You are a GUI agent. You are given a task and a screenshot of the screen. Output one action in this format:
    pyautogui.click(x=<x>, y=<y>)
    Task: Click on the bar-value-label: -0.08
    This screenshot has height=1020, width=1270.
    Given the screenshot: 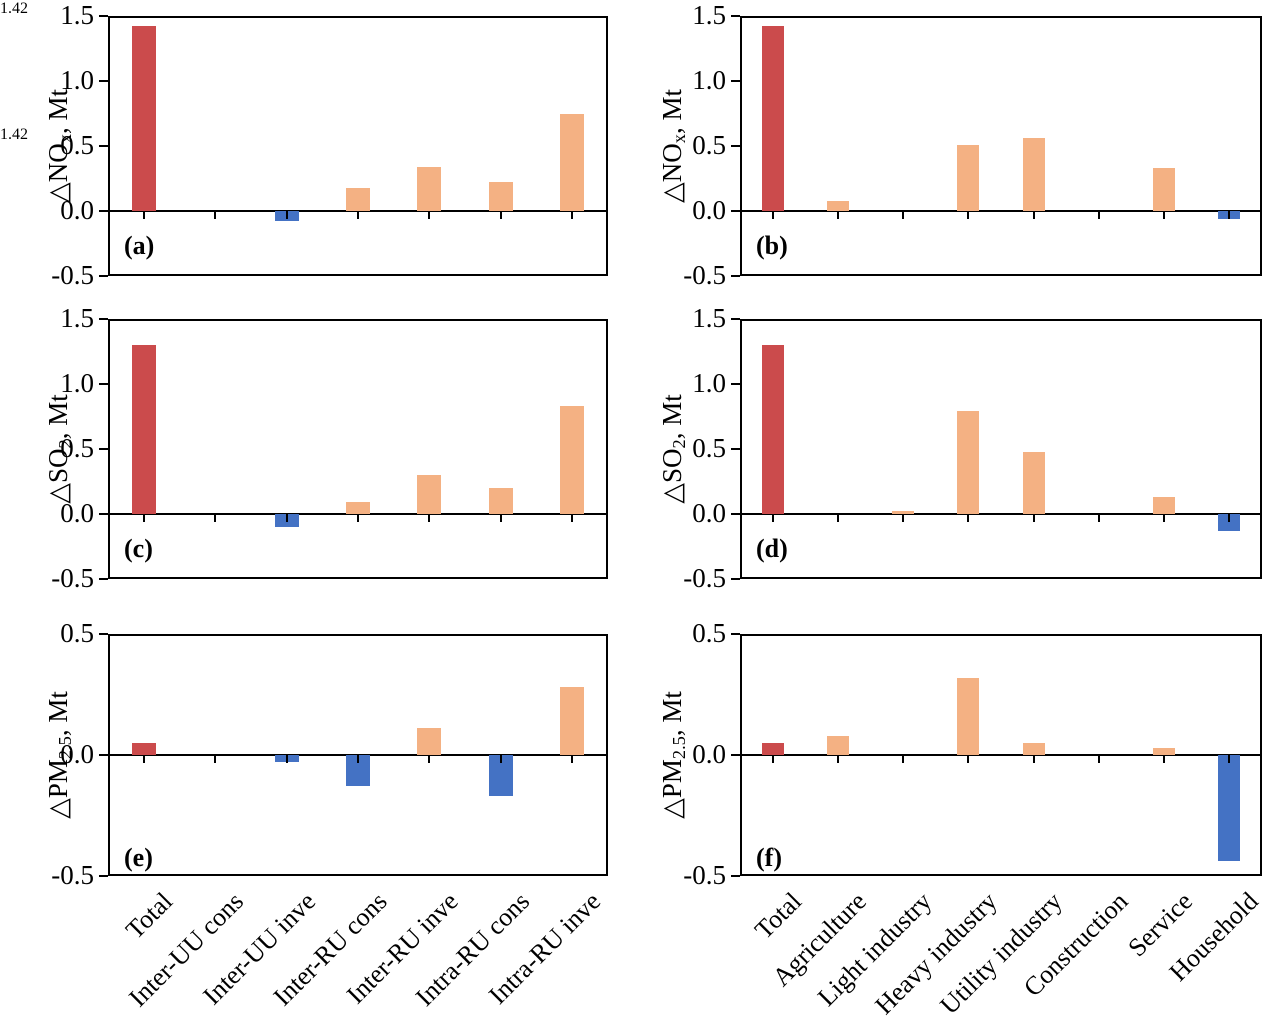 What is the action you would take?
    pyautogui.click(x=317, y=45)
    